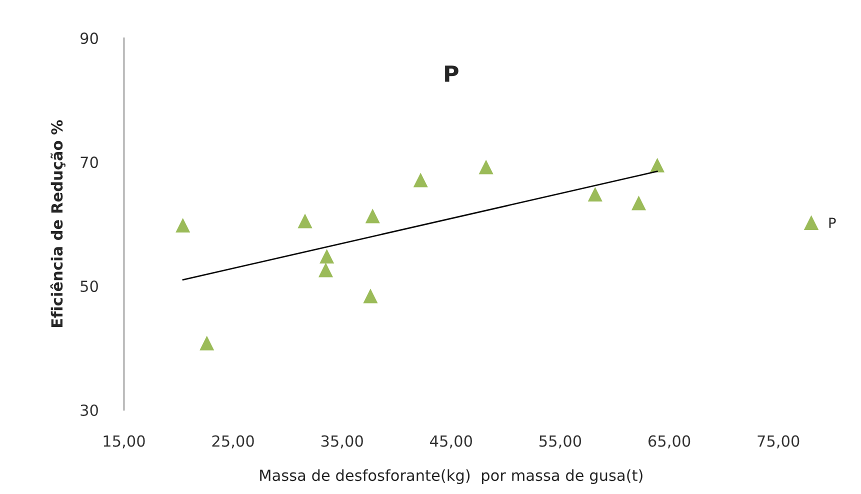  What do you see at coordinates (451, 476) in the screenshot?
I see `x-axis-title: Massa de desfosforante(kg) por massa de gusa(t)` at bounding box center [451, 476].